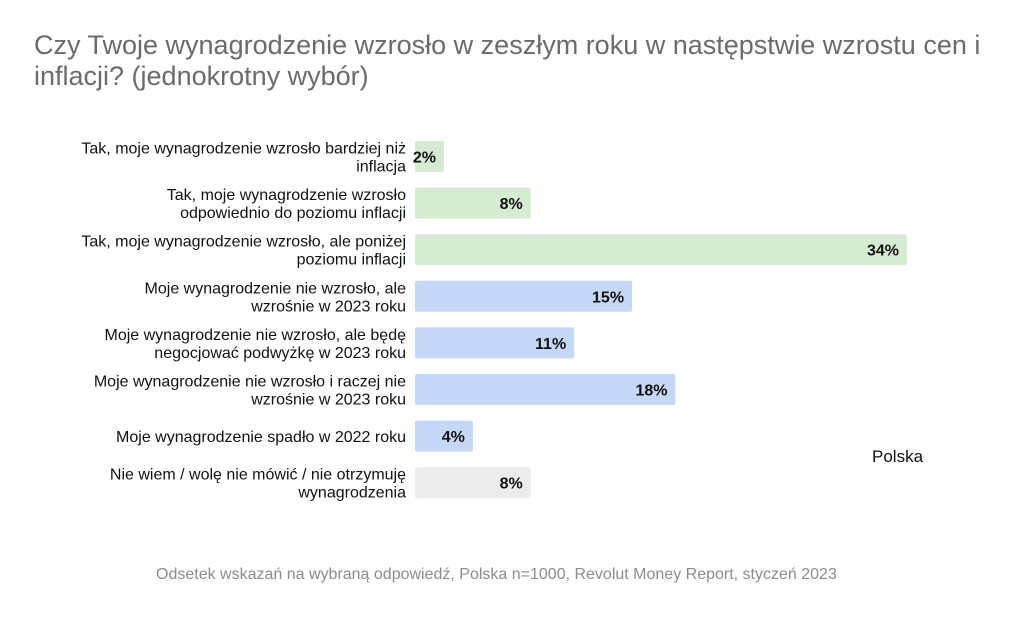  I want to click on data-label: 15%, so click(608, 297).